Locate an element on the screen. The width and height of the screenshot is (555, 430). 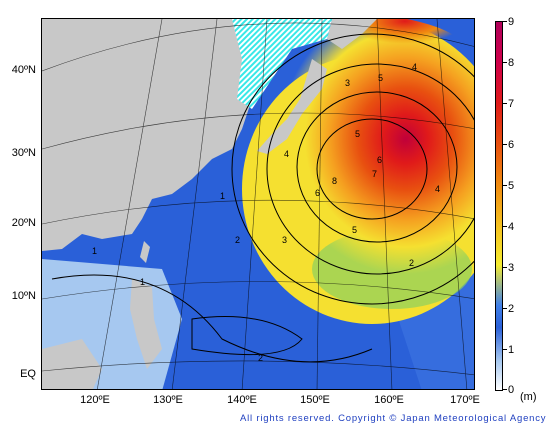
colorbar-label-5: 5 is located at coordinates (511, 186).